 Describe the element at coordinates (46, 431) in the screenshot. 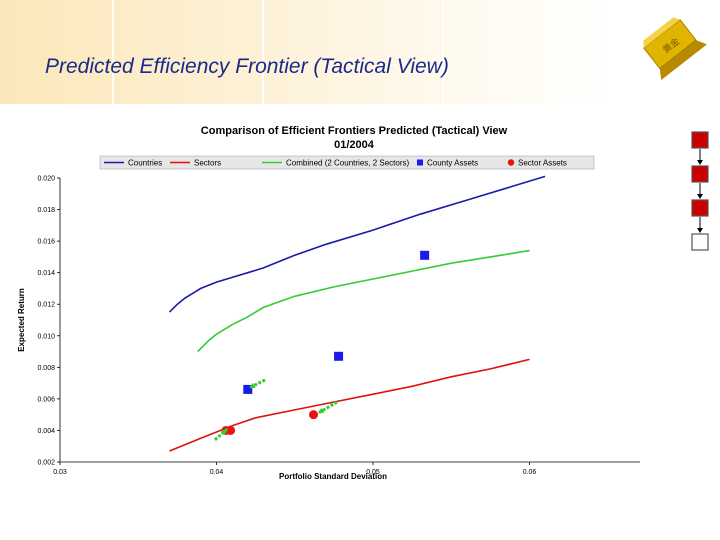

I see `y-tick-label: 0.004` at that location.